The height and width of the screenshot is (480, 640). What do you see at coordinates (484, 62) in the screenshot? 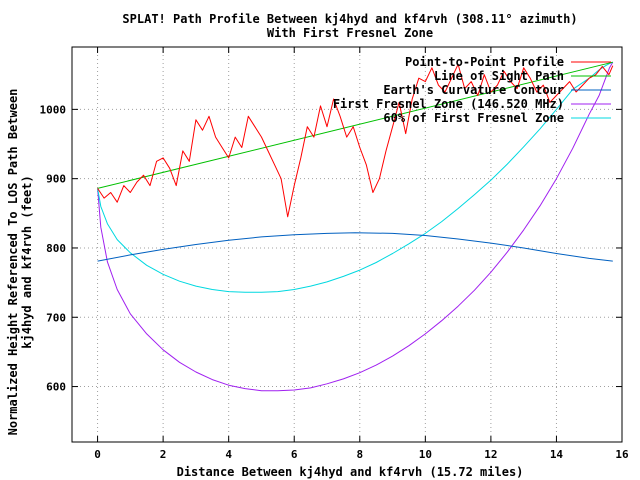
I see `legend-label-point-to-point-profile: Point-to-Point Profile` at bounding box center [484, 62].